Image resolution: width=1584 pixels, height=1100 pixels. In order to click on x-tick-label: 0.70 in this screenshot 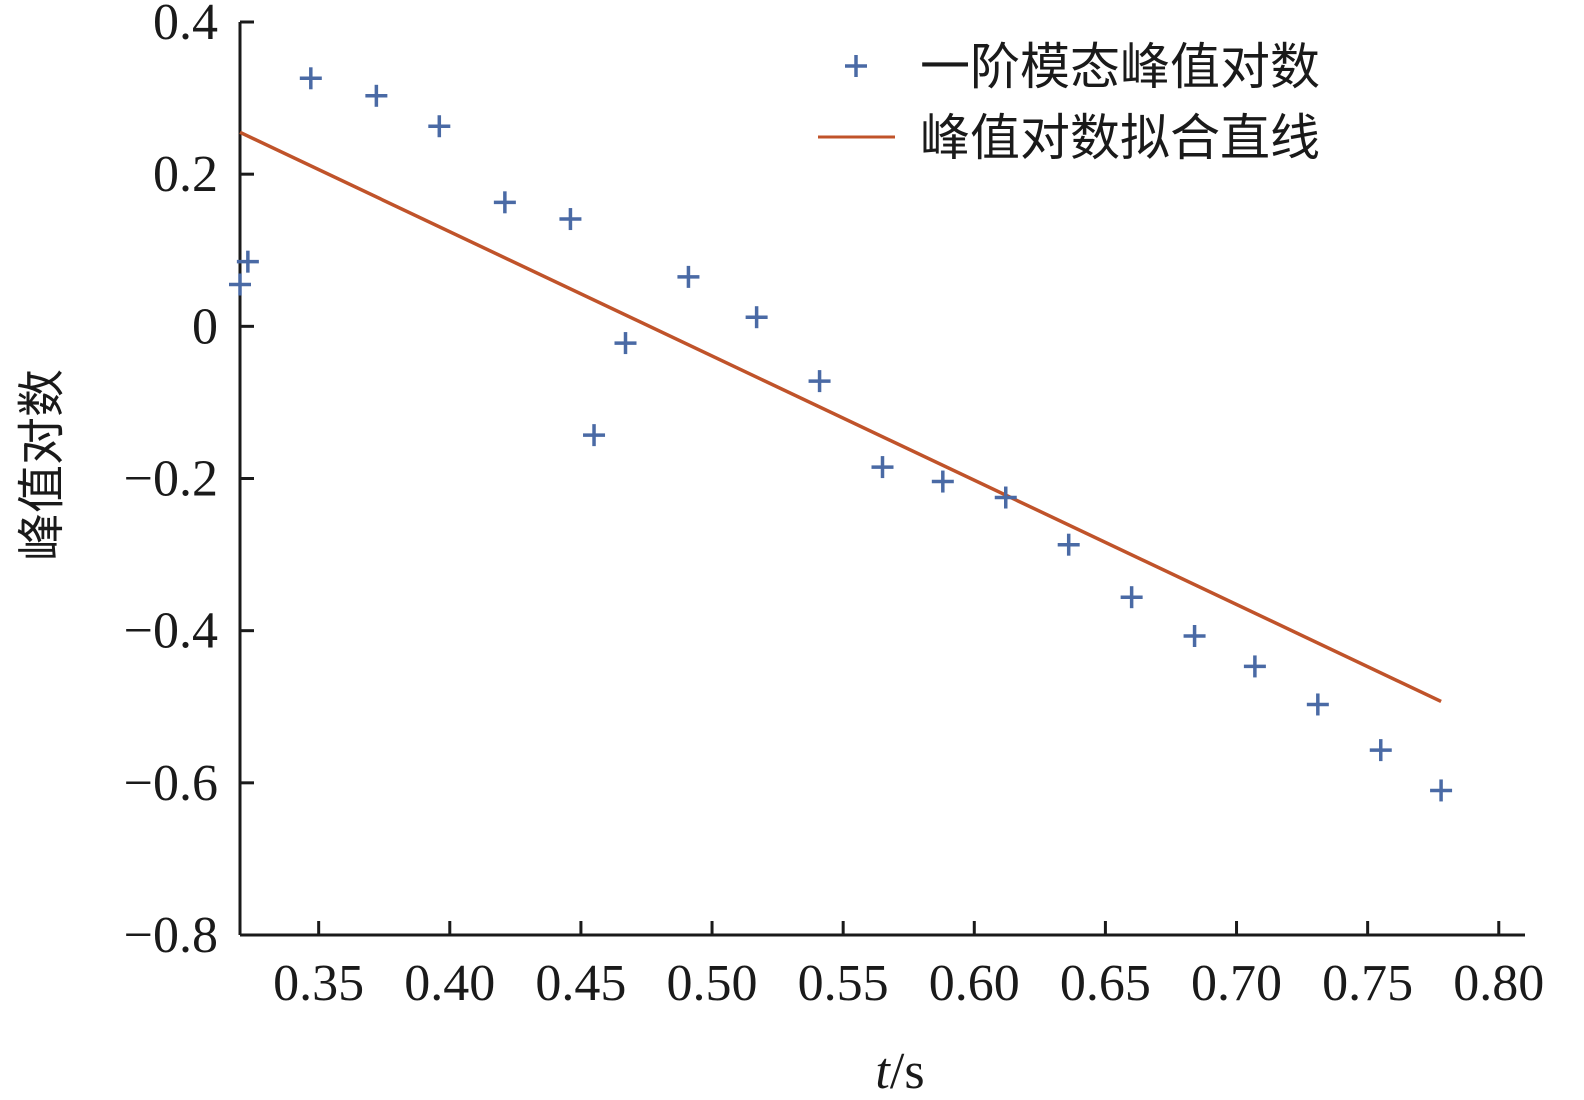, I will do `click(1236, 983)`.